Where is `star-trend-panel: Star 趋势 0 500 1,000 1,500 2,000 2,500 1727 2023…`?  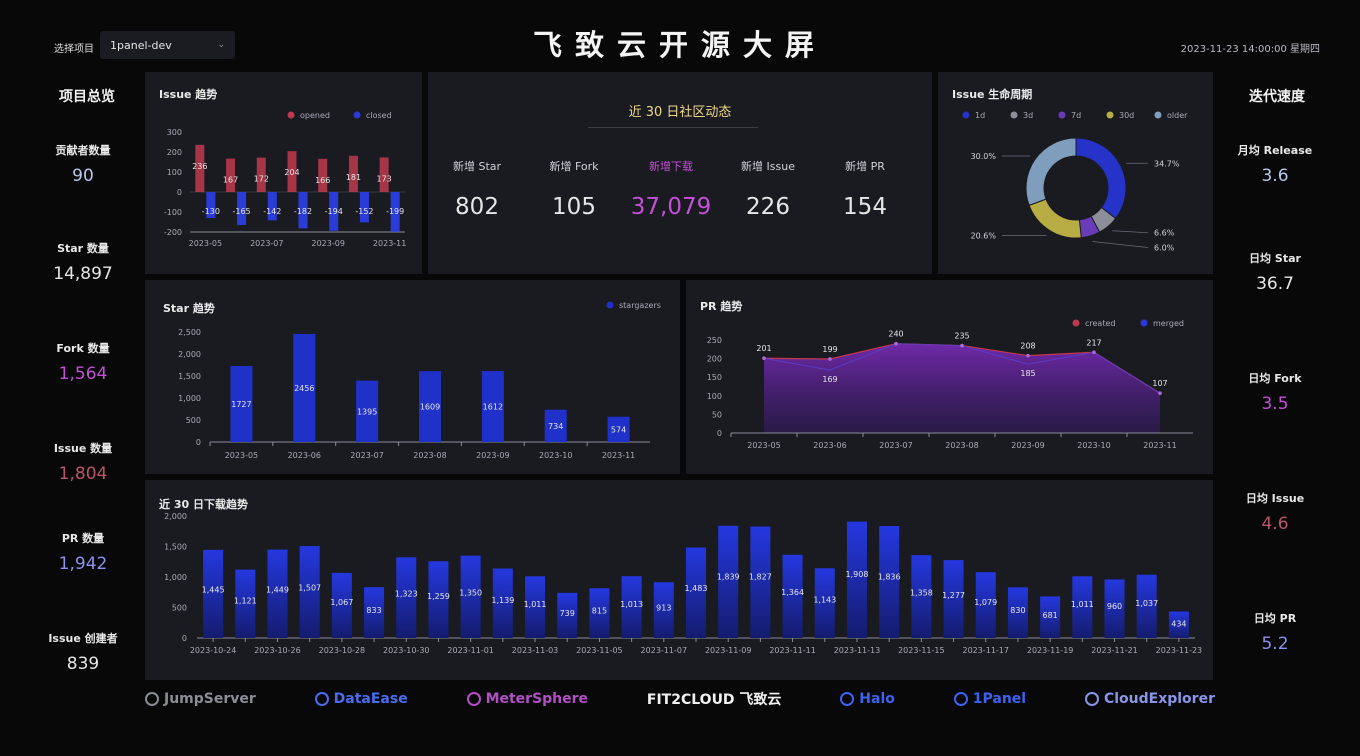
star-trend-panel: Star 趋势 0 500 1,000 1,500 2,000 2,500 1727 2023… is located at coordinates (412, 377).